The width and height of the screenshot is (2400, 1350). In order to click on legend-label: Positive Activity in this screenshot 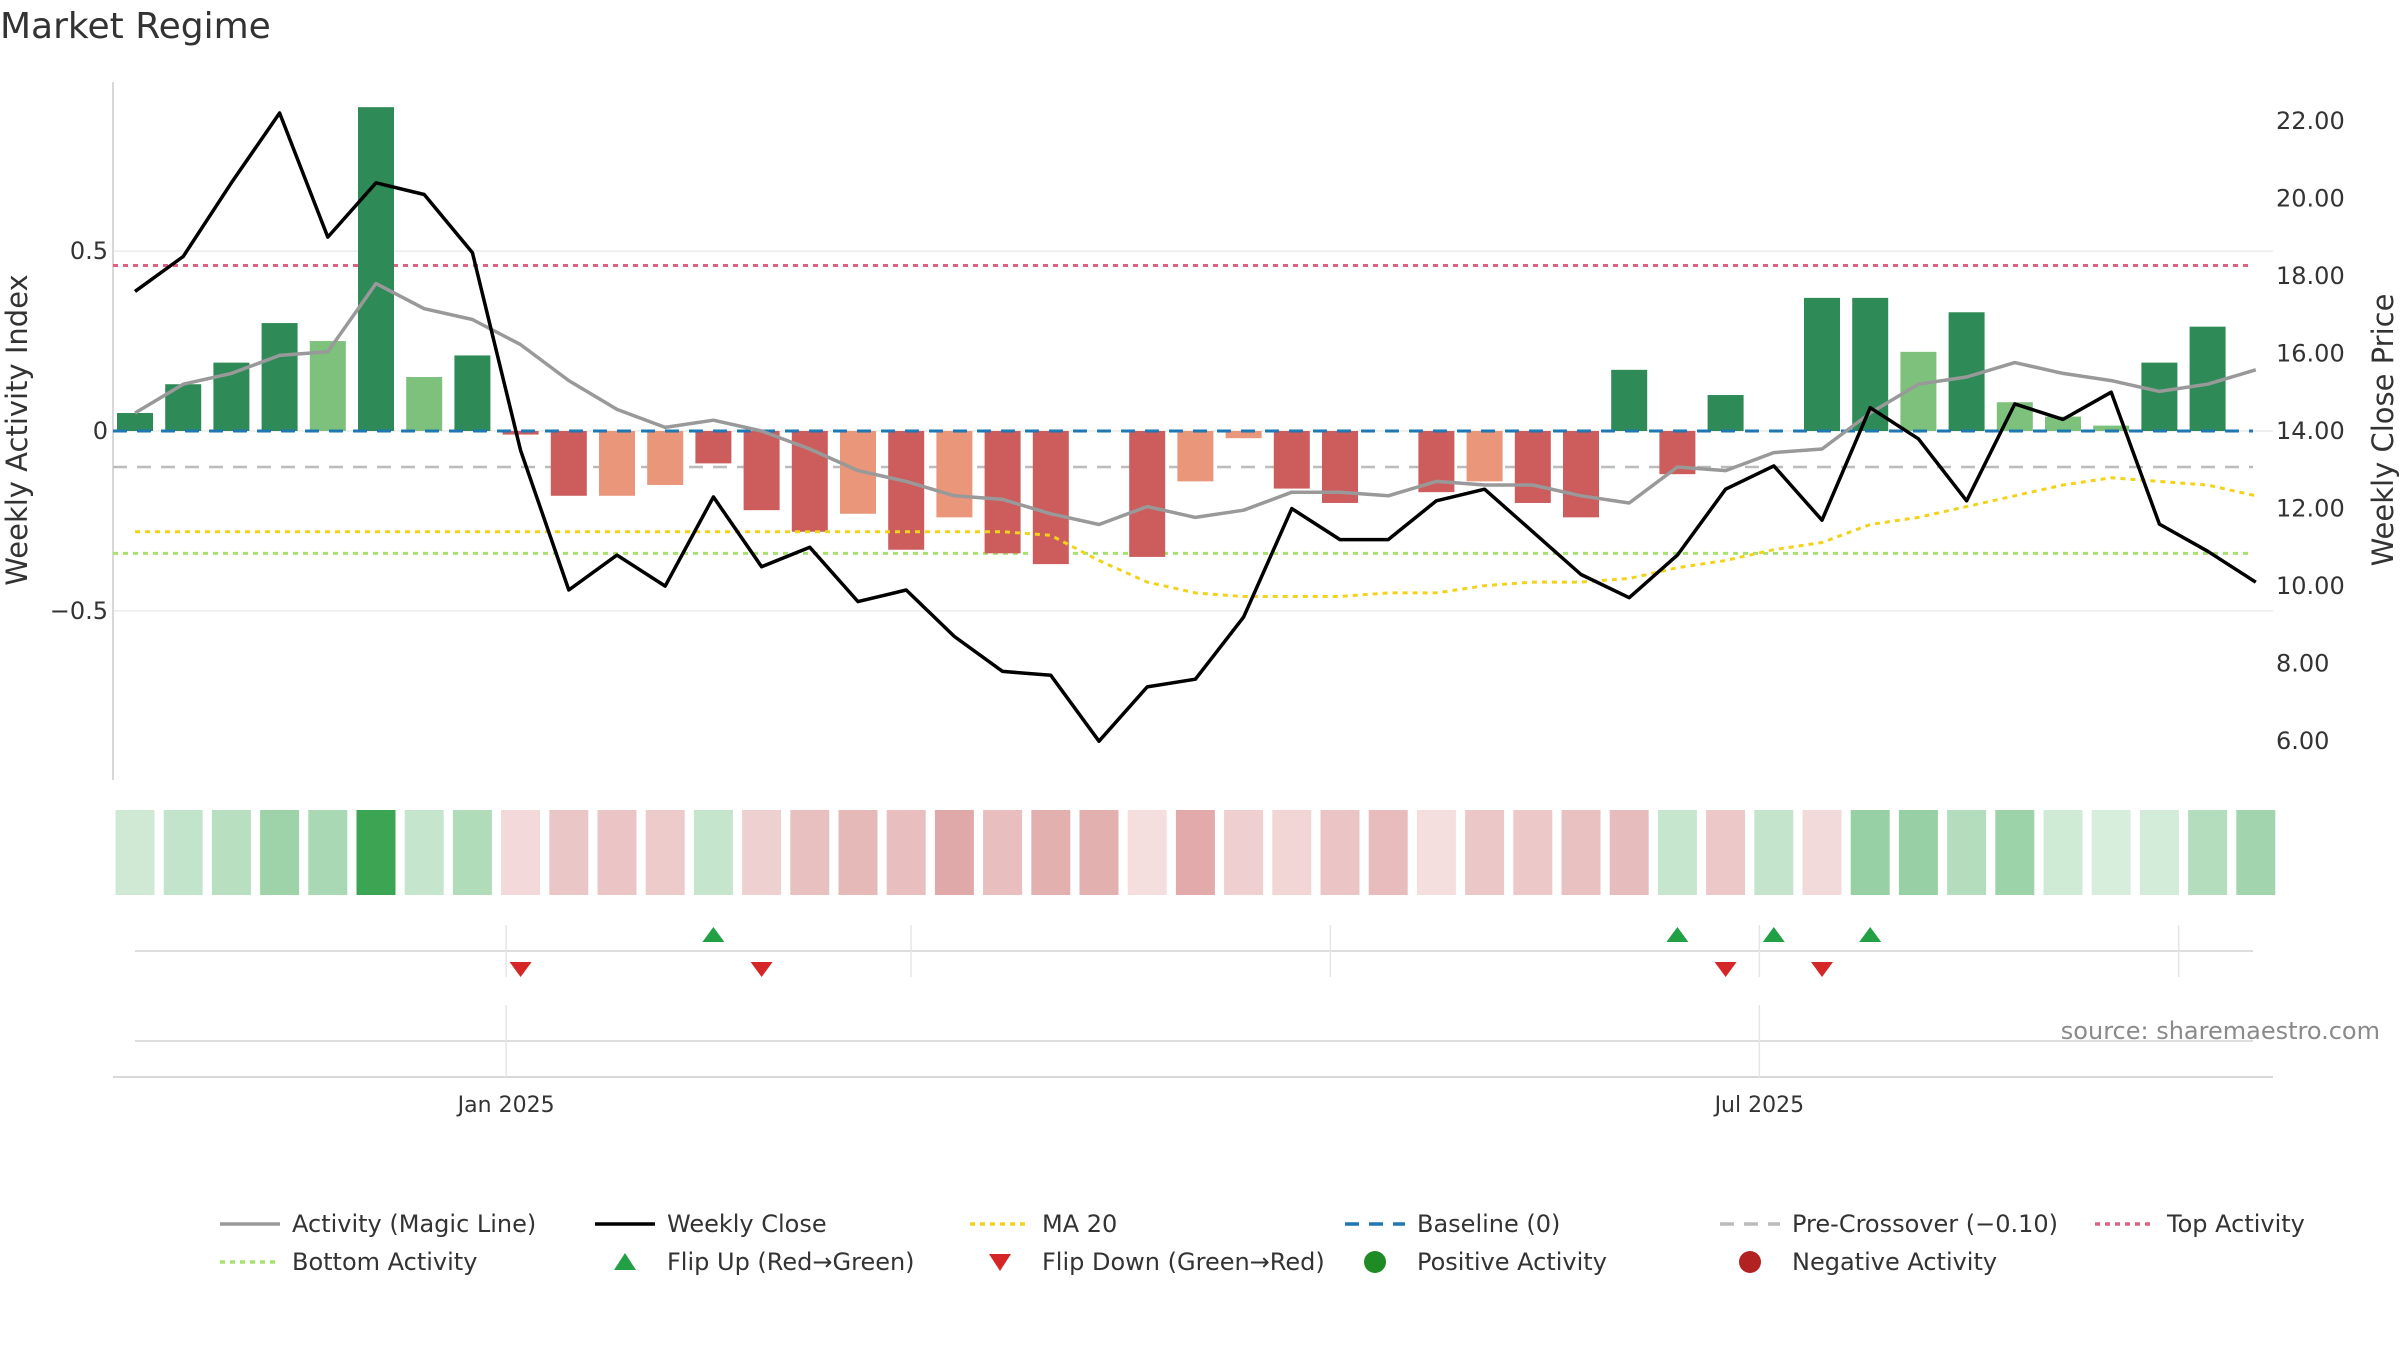, I will do `click(1512, 1262)`.